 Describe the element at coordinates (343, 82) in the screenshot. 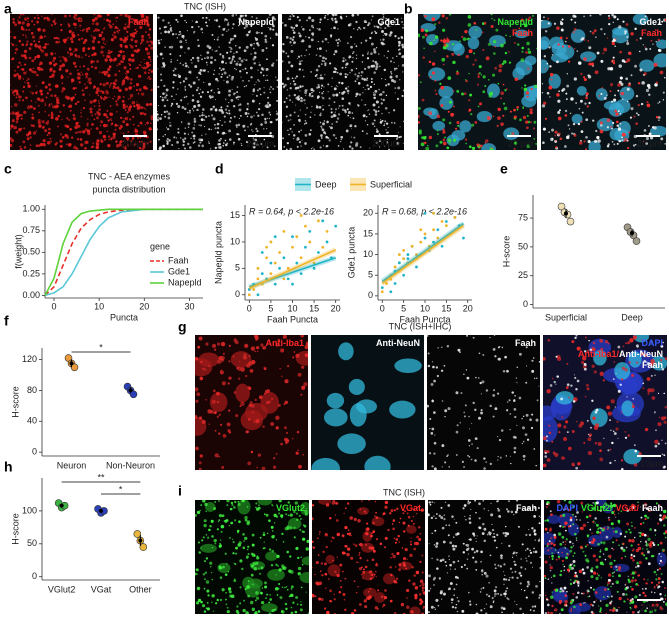

I see `micrograph` at that location.